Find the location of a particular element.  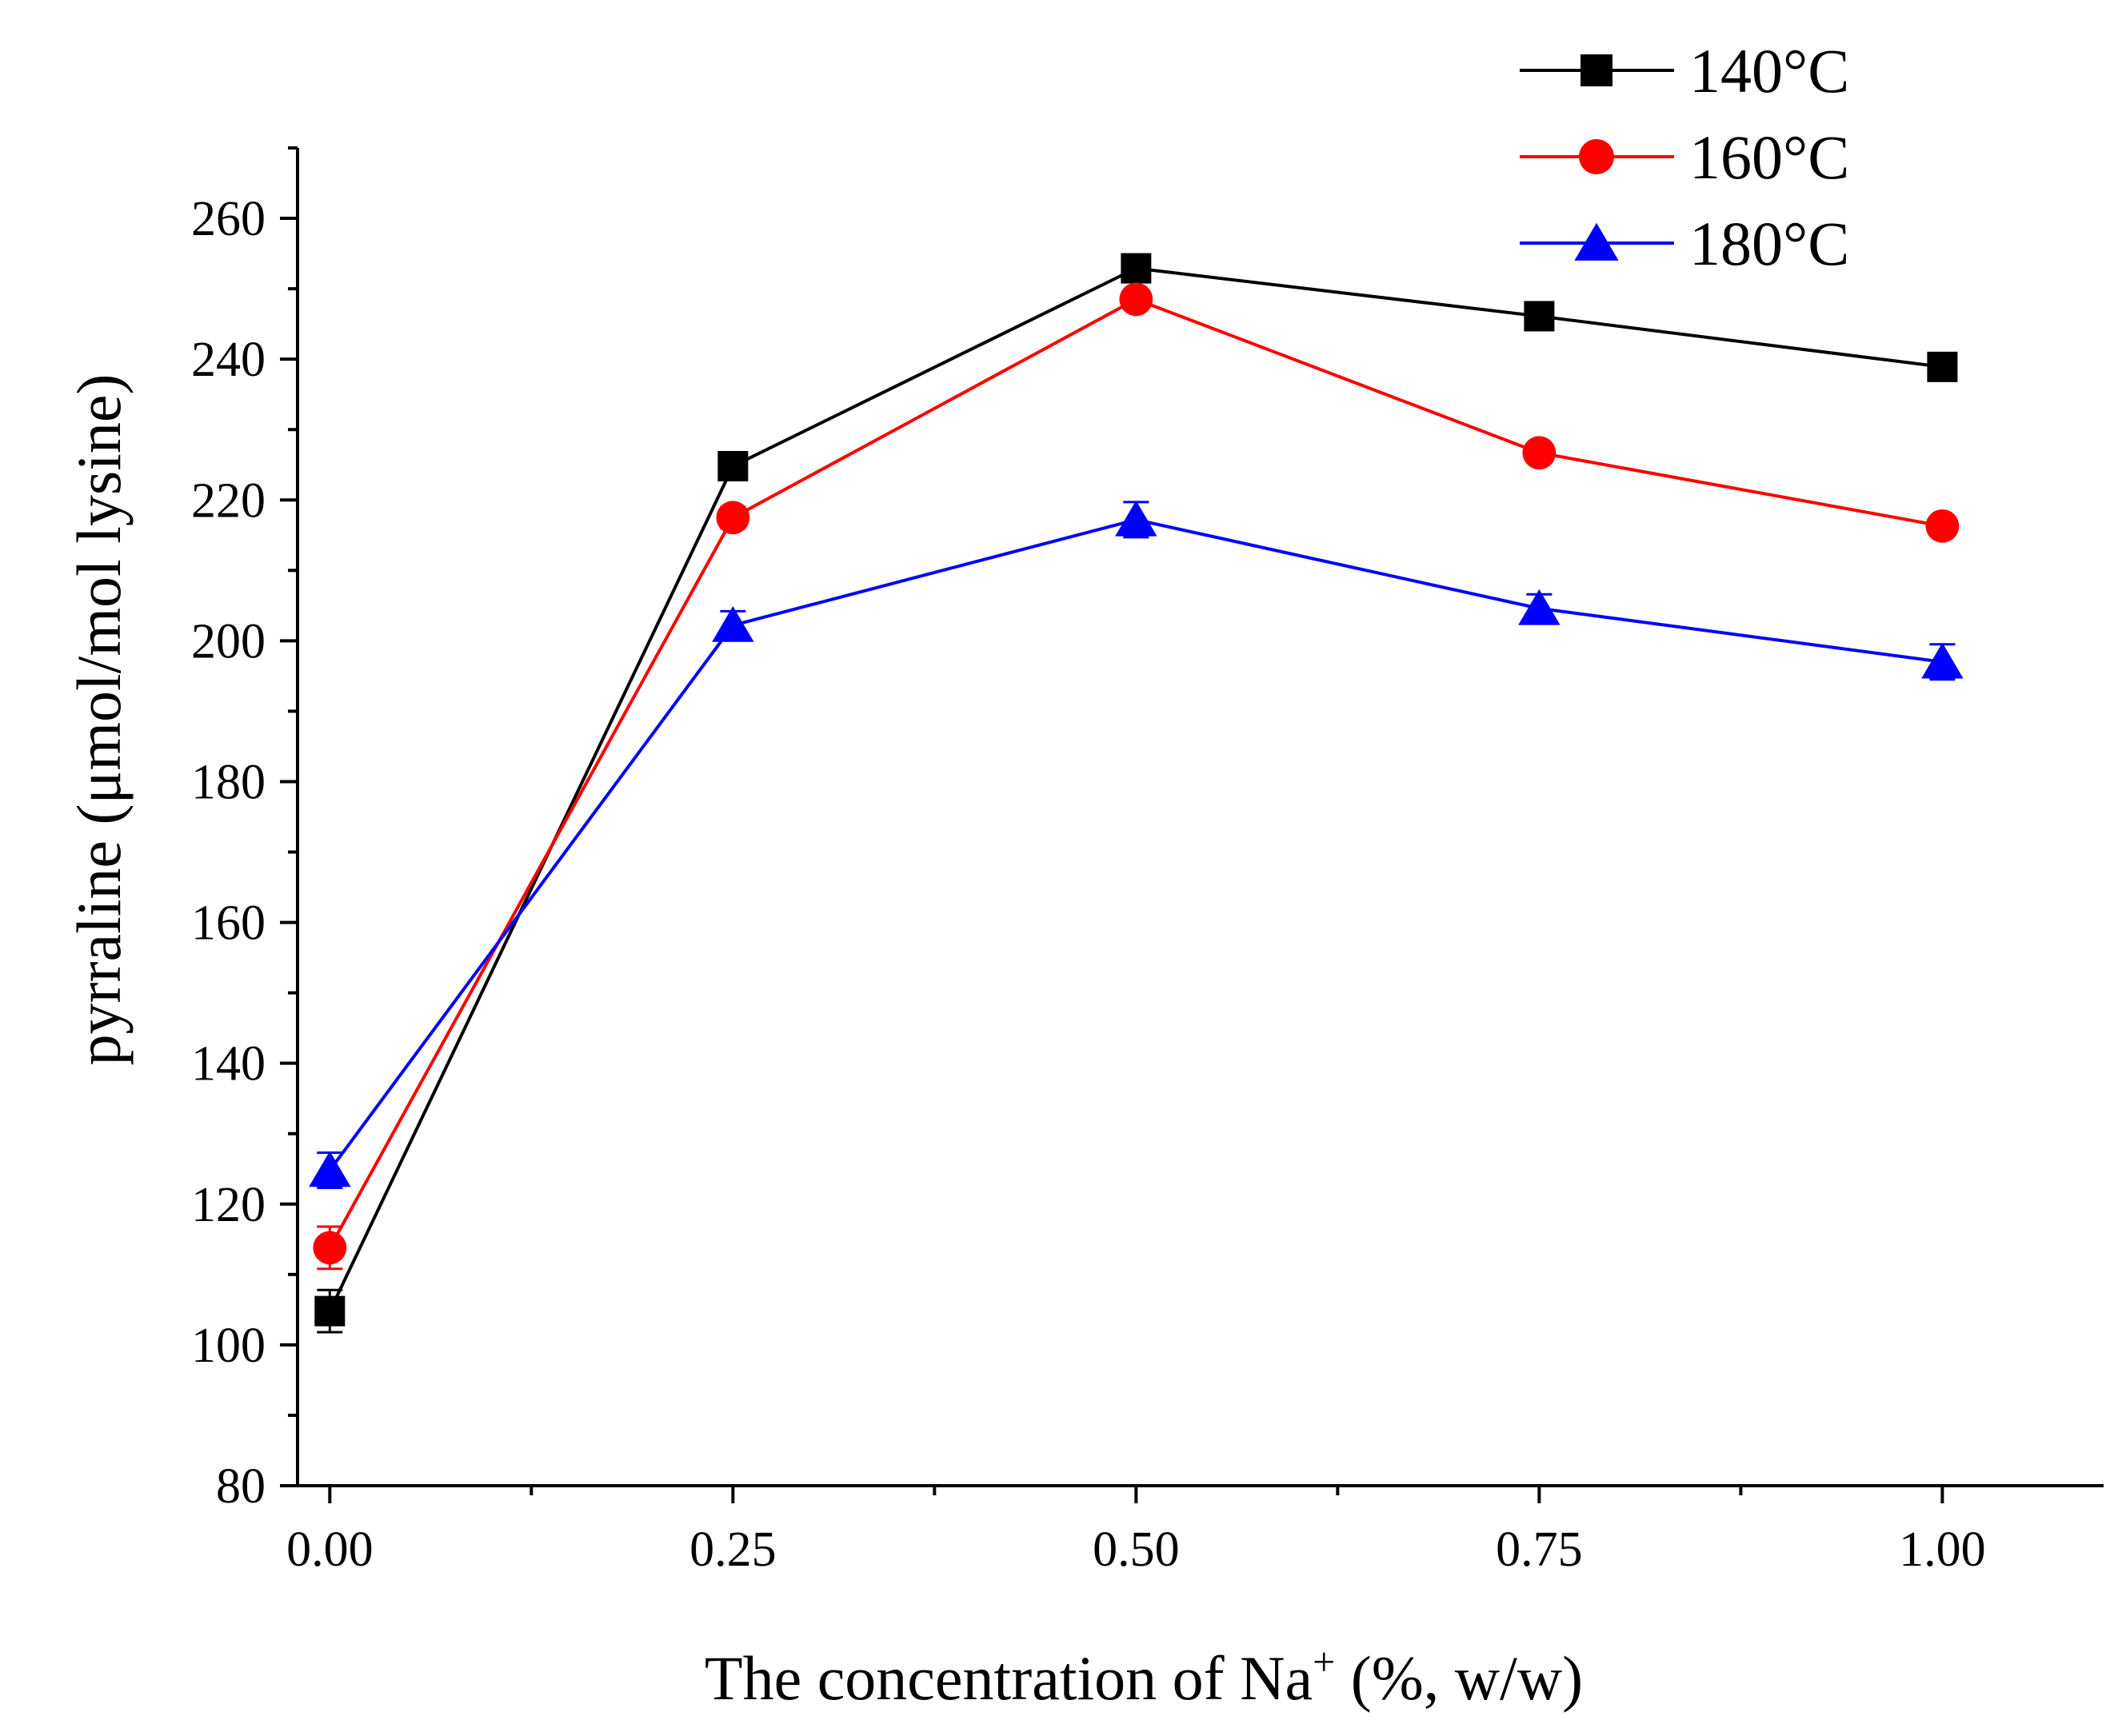

y-tick-label: 100 is located at coordinates (228, 1346).